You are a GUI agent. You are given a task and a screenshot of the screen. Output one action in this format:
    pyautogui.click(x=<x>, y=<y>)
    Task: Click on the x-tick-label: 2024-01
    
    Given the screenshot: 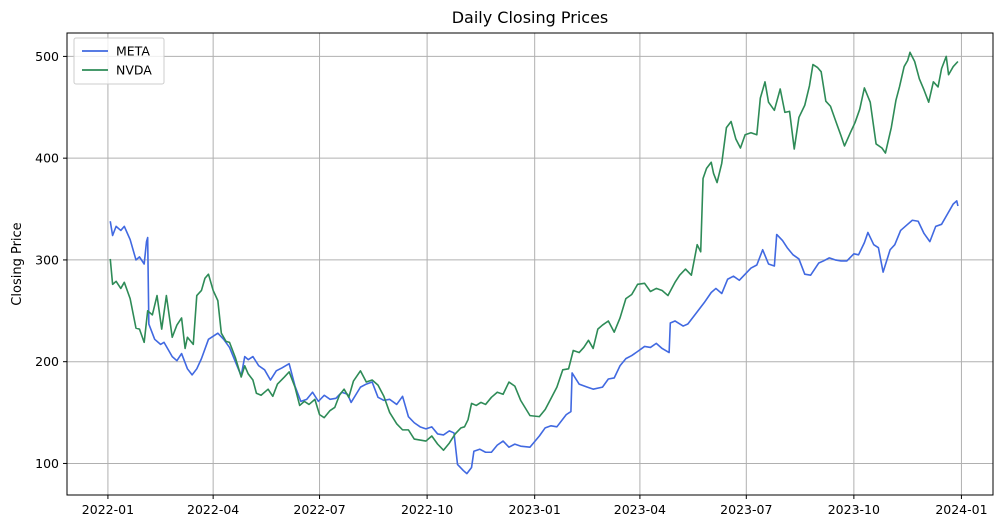 What is the action you would take?
    pyautogui.click(x=961, y=509)
    